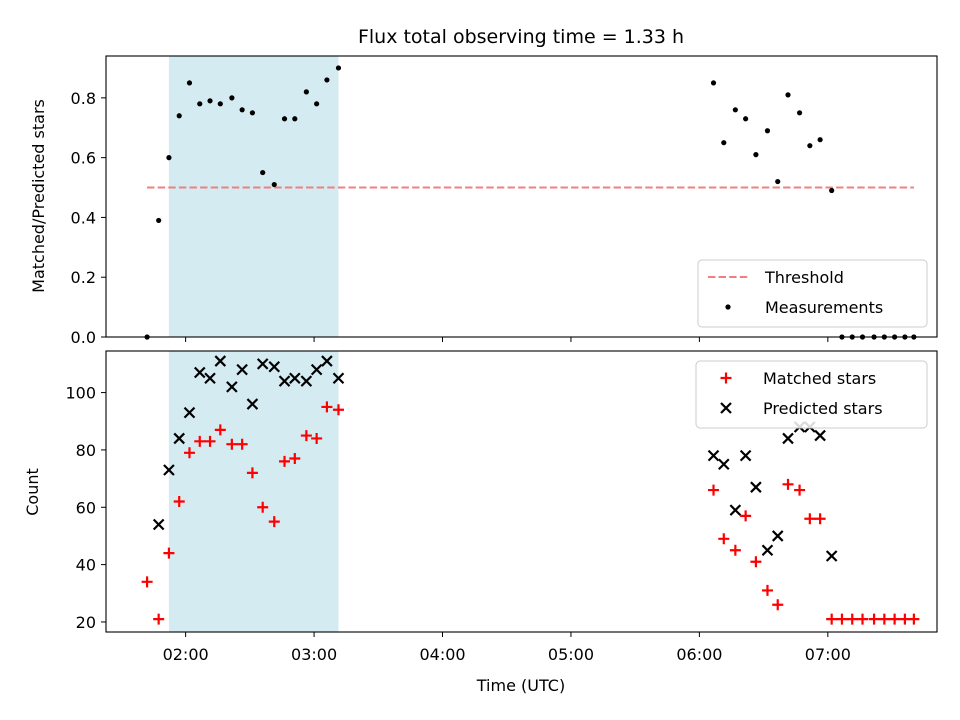 This screenshot has width=960, height=720. What do you see at coordinates (83, 277) in the screenshot?
I see `y-tick-label: 0.2` at bounding box center [83, 277].